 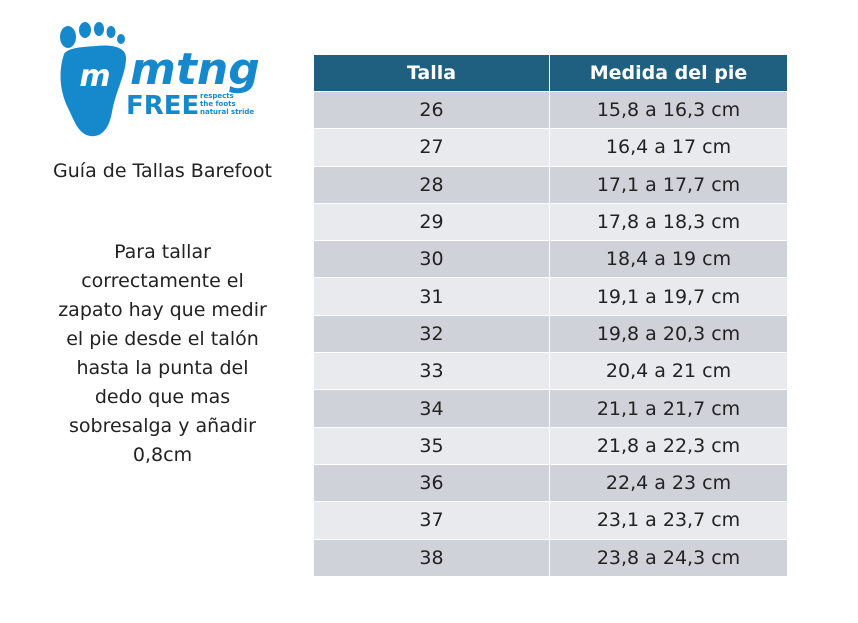 I want to click on foot-length-cell: 20,4 a 21 cm, so click(x=668, y=371).